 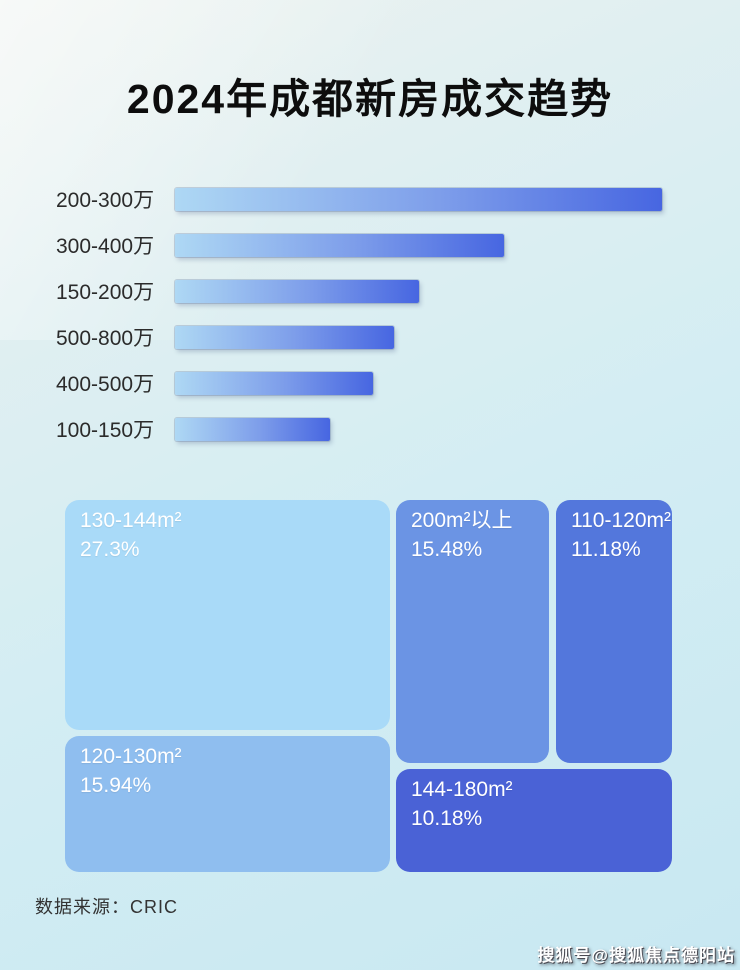 I want to click on bar-label: 200-300万, so click(x=105, y=200).